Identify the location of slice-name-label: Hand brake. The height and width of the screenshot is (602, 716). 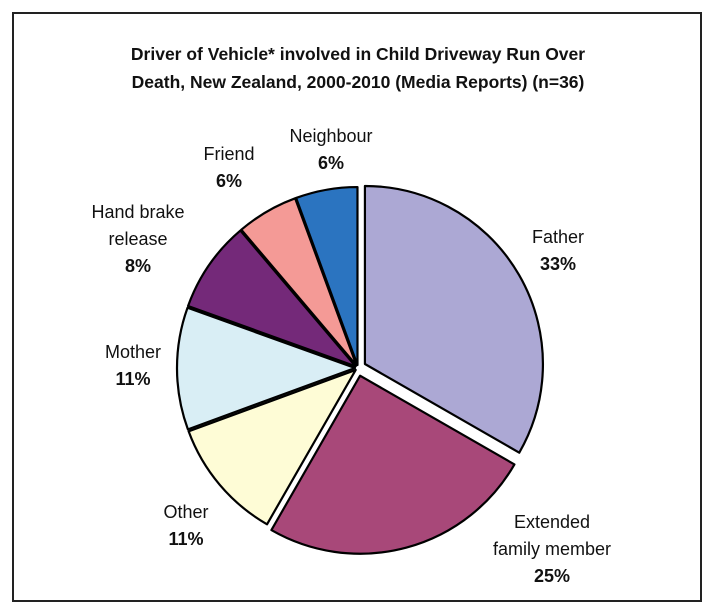
(137, 212).